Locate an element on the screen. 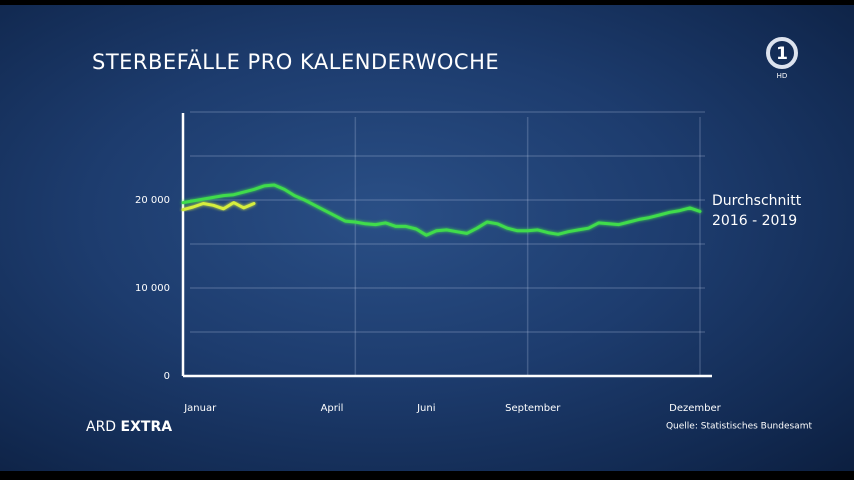  program-name: ARD is located at coordinates (101, 427).